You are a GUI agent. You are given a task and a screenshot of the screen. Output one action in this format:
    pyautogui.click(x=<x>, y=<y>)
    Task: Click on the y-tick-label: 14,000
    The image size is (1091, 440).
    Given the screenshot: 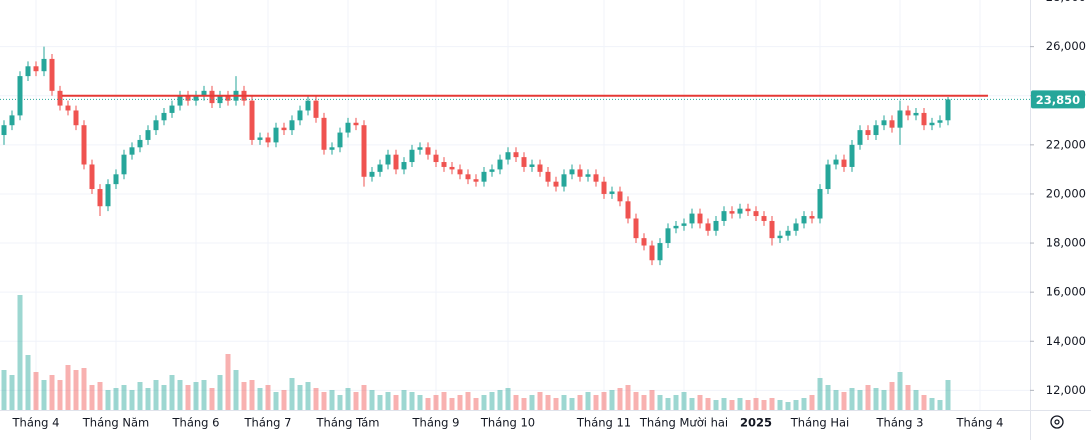 What is the action you would take?
    pyautogui.click(x=1066, y=341)
    